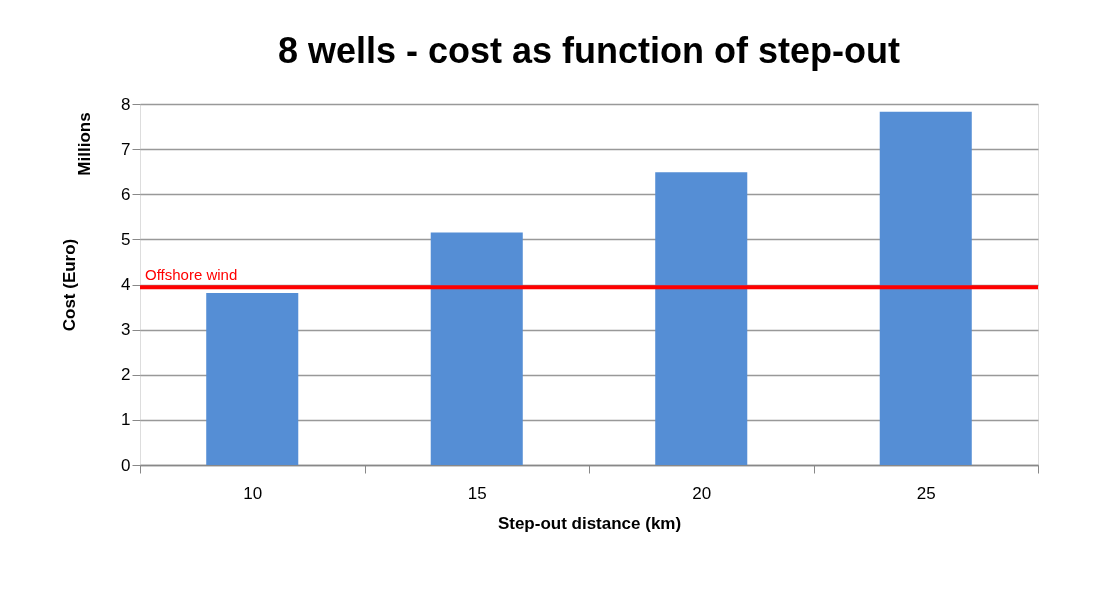 The width and height of the screenshot is (1094, 599). What do you see at coordinates (126, 104) in the screenshot?
I see `y-tick-label: 8` at bounding box center [126, 104].